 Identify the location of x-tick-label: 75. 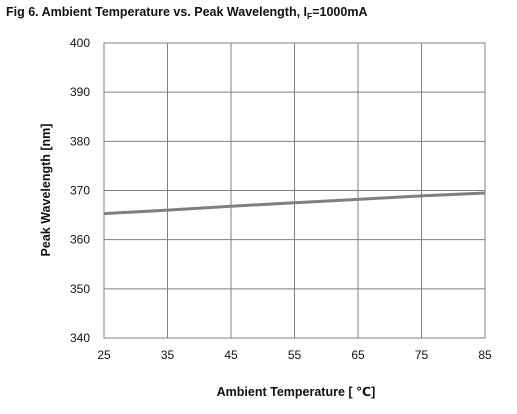
(422, 355).